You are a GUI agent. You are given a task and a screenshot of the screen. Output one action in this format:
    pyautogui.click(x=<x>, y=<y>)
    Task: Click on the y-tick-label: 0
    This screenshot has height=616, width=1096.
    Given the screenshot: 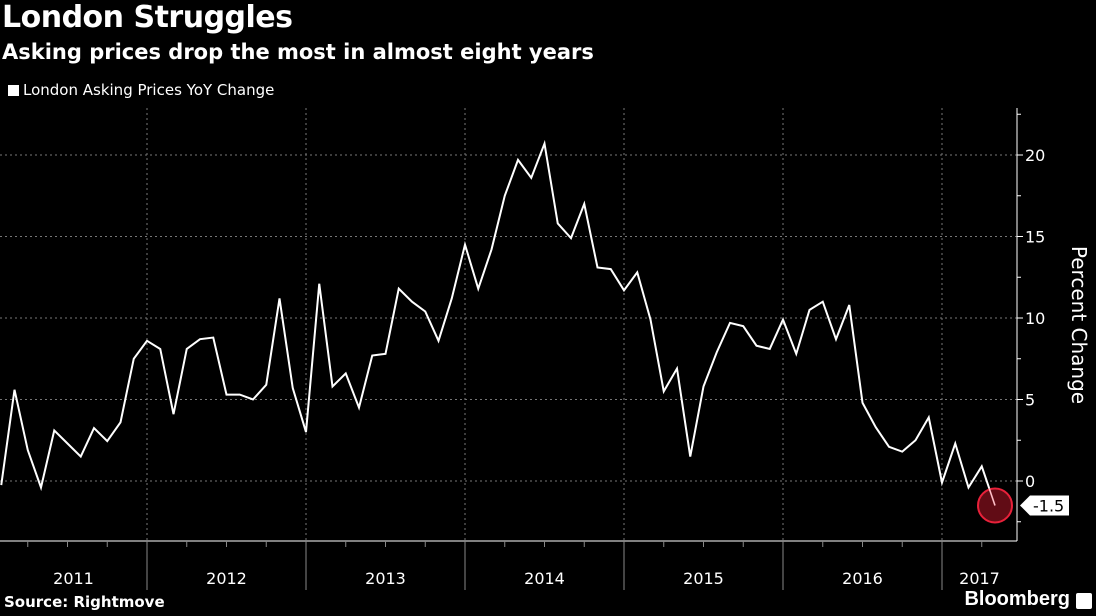 What is the action you would take?
    pyautogui.click(x=1030, y=481)
    